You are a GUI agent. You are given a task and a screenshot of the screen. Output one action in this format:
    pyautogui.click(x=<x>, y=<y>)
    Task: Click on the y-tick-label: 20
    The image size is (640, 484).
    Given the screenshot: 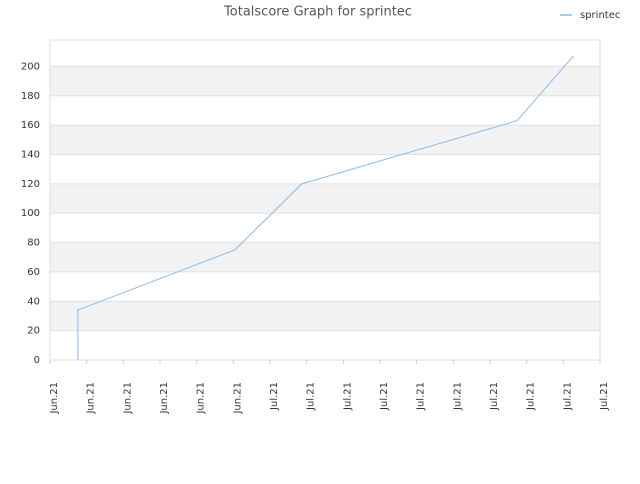 What is the action you would take?
    pyautogui.click(x=33, y=331)
    